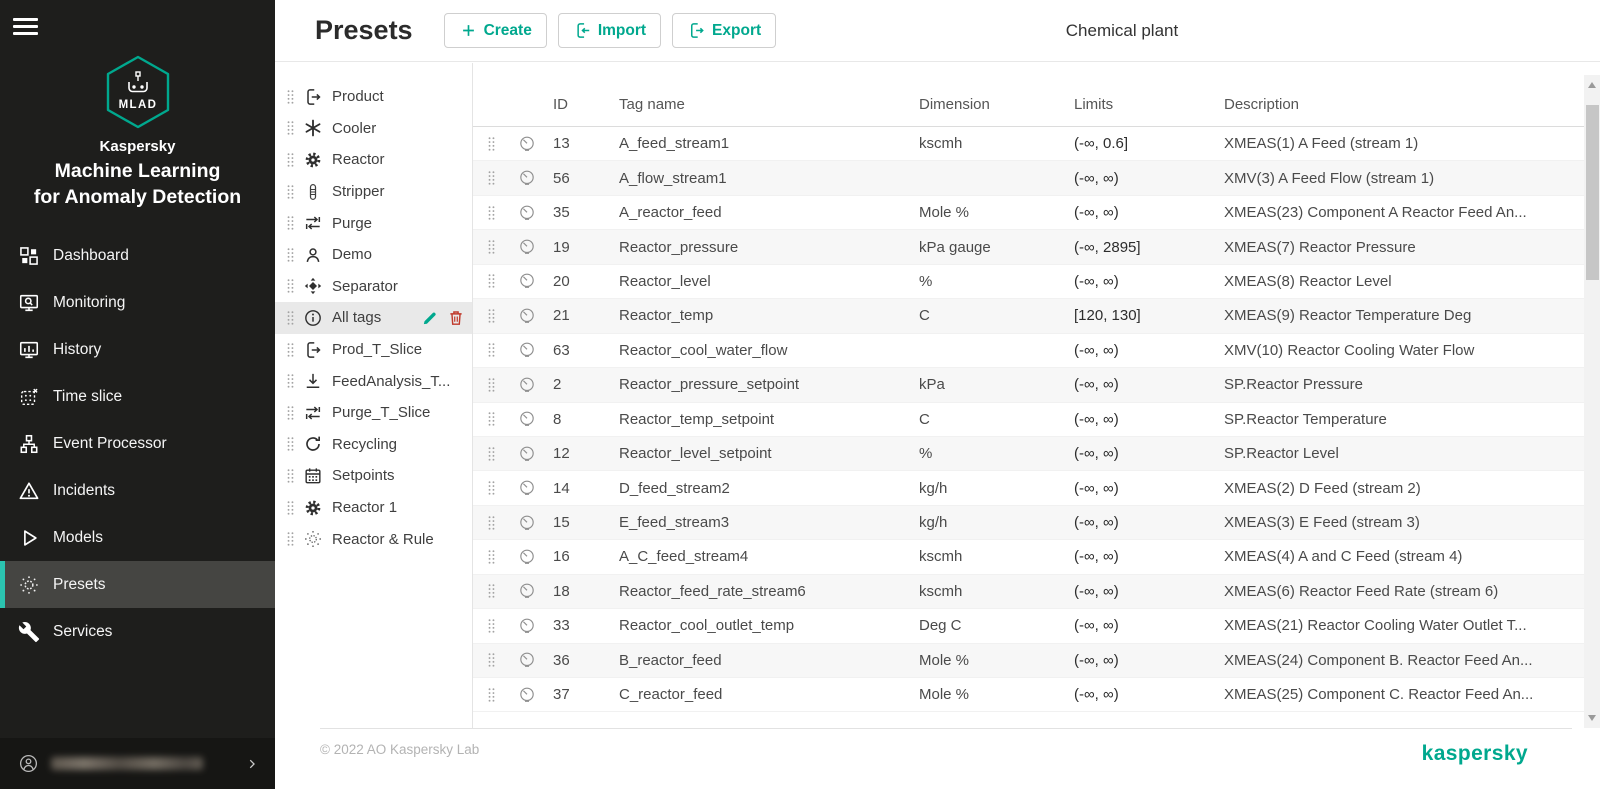  What do you see at coordinates (373, 223) in the screenshot?
I see `preset-item-purge: Purge` at bounding box center [373, 223].